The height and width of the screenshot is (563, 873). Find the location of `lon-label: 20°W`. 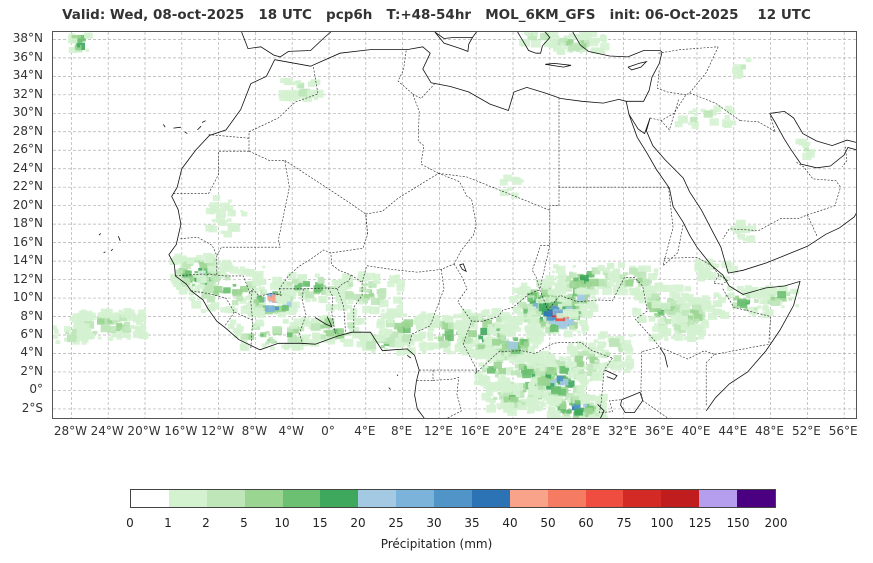

lon-label: 20°W is located at coordinates (144, 431).